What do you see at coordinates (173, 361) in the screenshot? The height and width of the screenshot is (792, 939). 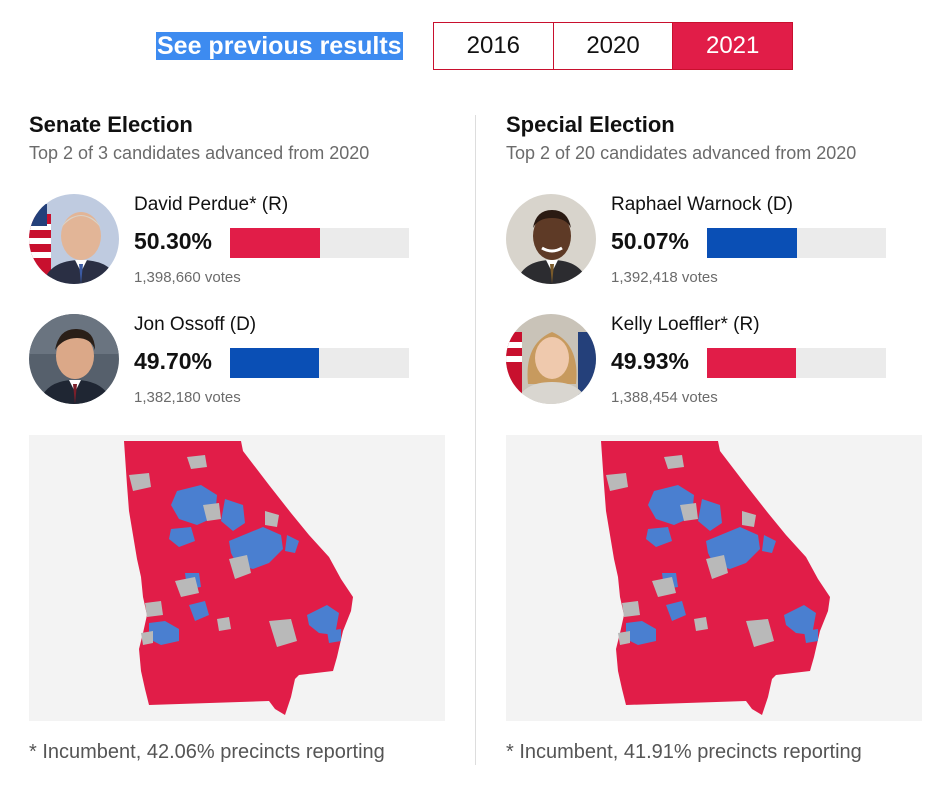 I see `candidate-percent: 49.70%` at bounding box center [173, 361].